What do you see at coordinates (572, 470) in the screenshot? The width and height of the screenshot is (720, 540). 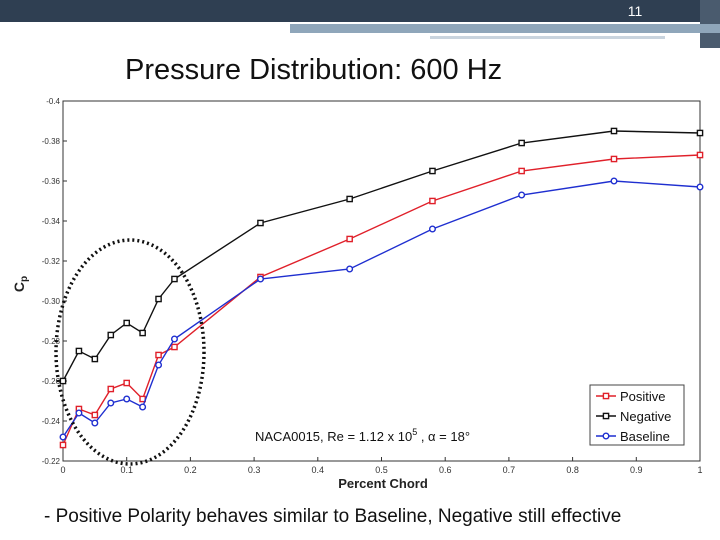 I see `x-tick-label: 0.8` at bounding box center [572, 470].